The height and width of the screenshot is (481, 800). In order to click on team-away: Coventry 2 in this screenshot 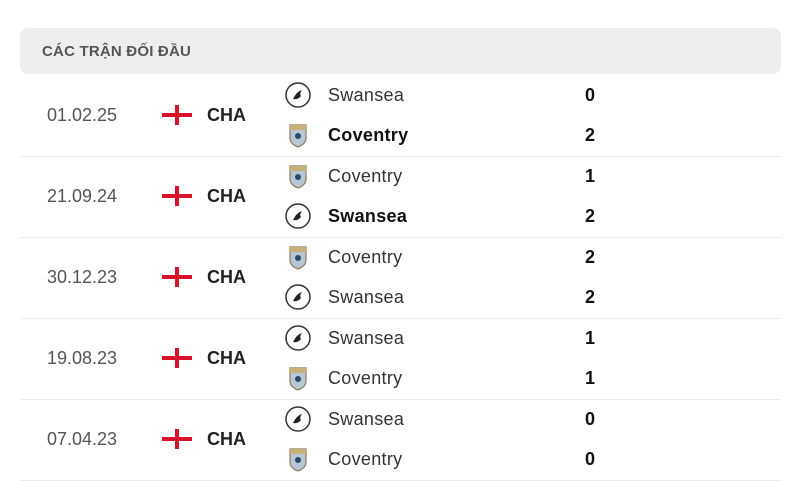, I will do `click(450, 135)`.